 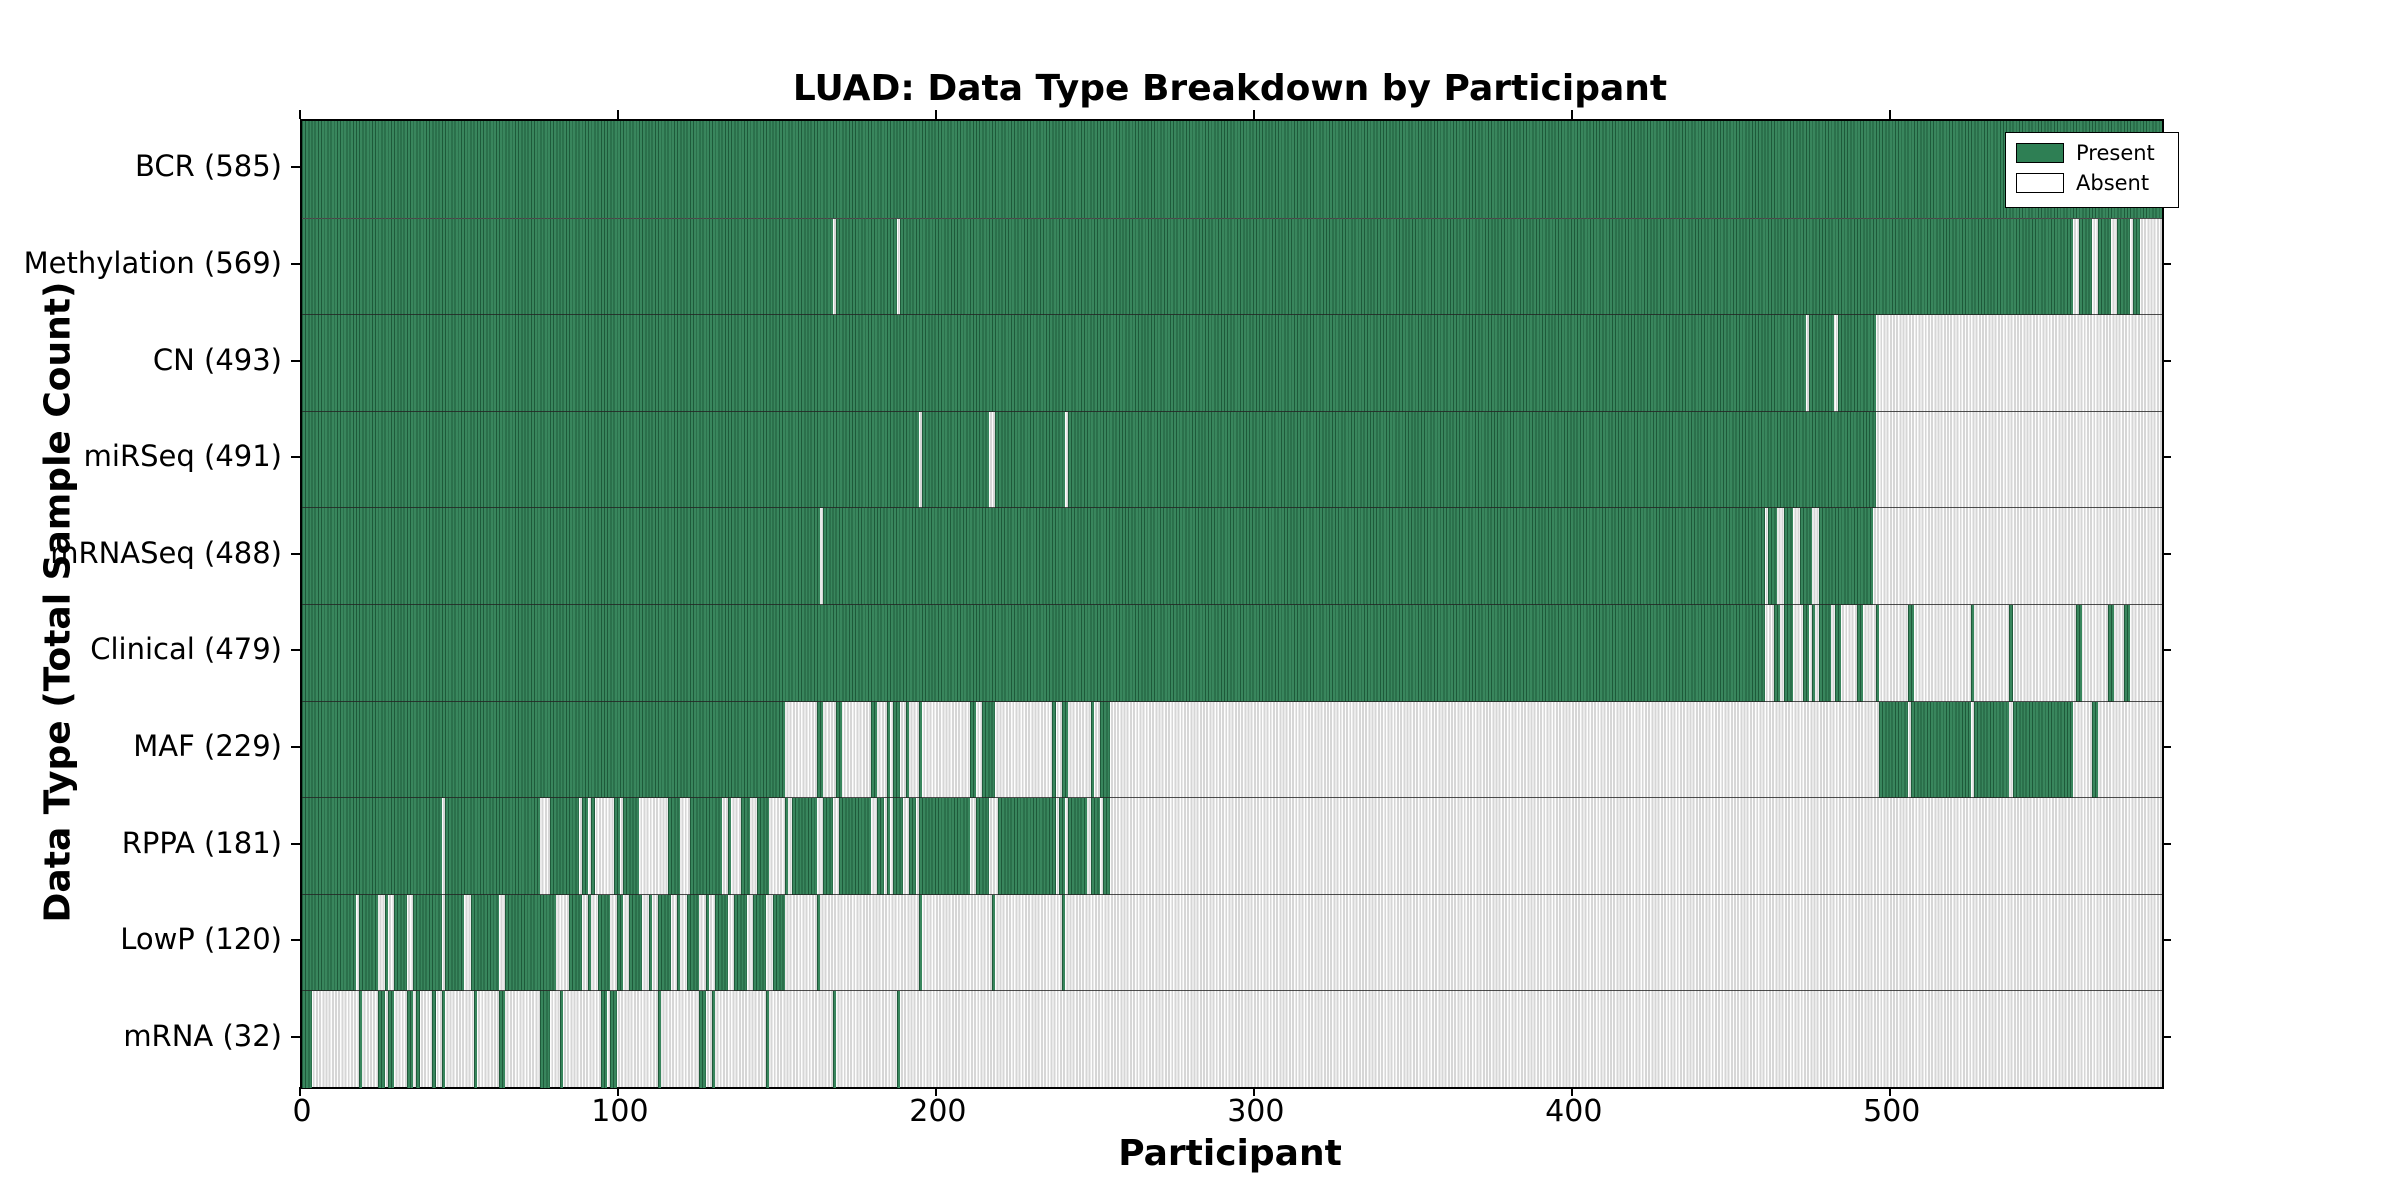 I want to click on heatmap-row-clinical, so click(x=1232, y=653).